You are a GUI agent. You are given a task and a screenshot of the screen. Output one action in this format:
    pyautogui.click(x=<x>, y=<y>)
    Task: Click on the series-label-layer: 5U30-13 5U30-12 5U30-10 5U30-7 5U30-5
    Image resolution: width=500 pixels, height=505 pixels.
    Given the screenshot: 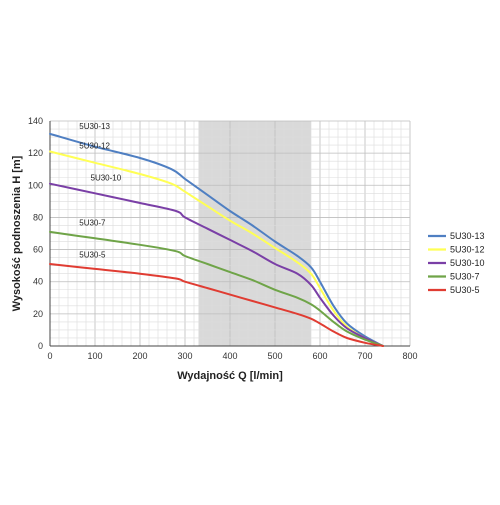 What is the action you would take?
    pyautogui.click(x=100, y=191)
    